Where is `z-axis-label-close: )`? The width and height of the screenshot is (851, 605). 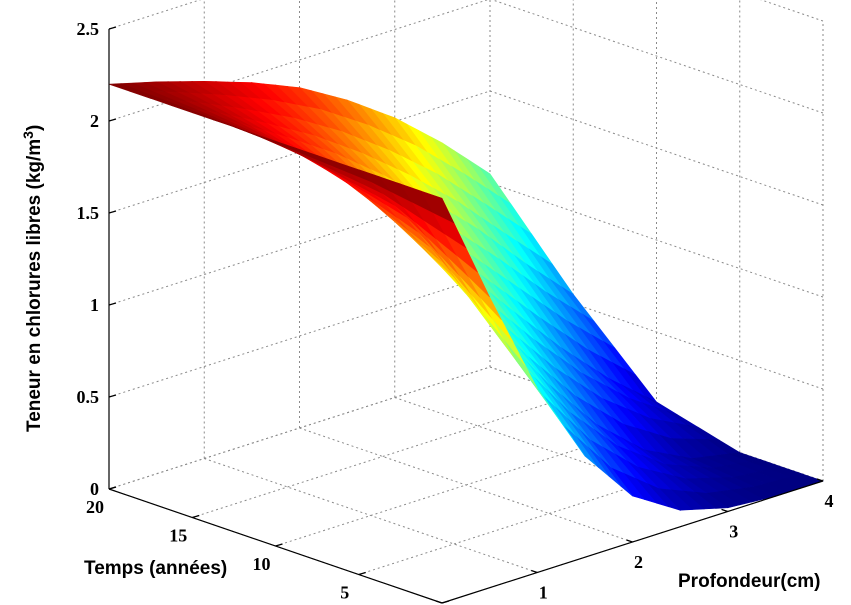 z-axis-label-close: ) is located at coordinates (34, 128).